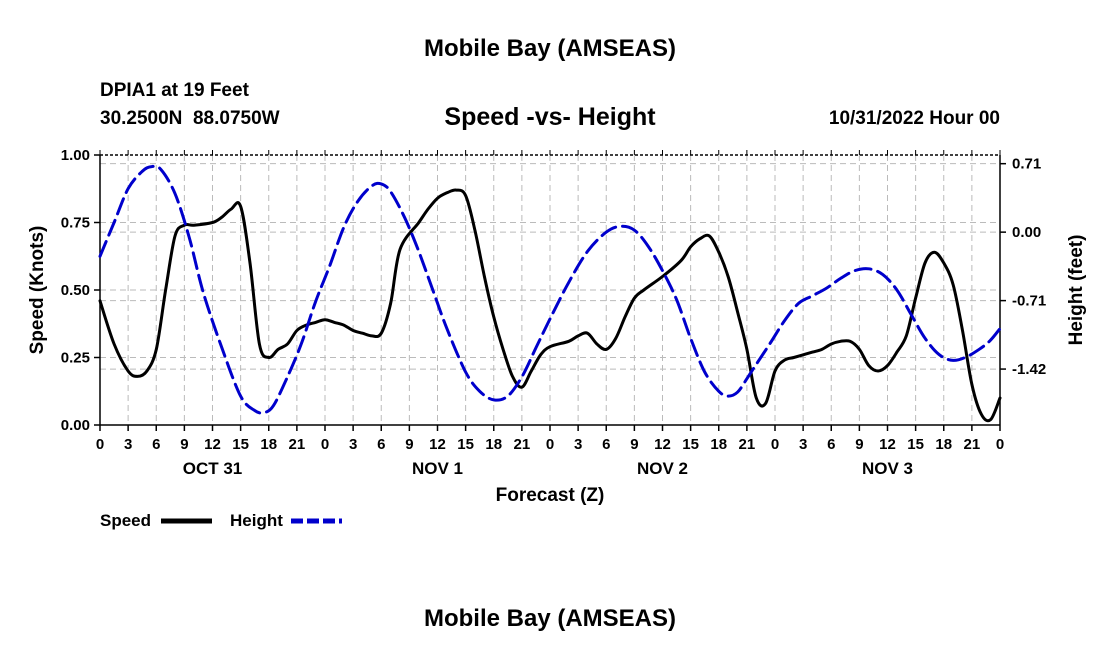 The height and width of the screenshot is (650, 1100). I want to click on legend-speed-label: Speed, so click(125, 520).